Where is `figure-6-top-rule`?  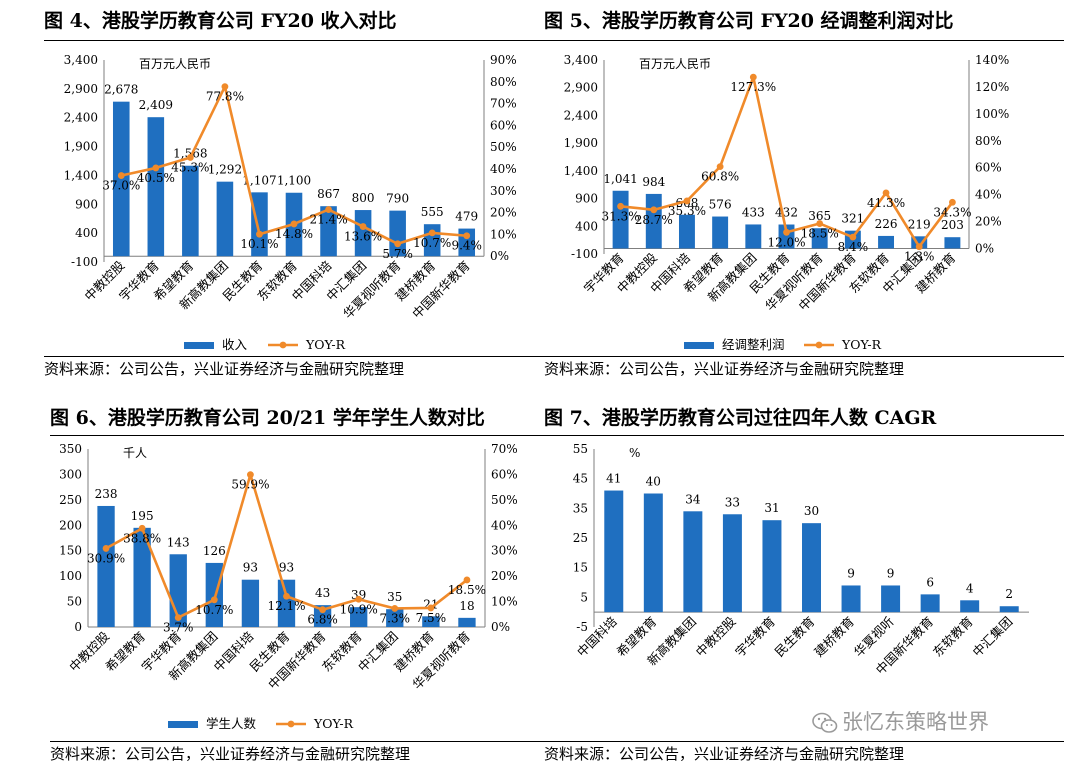 figure-6-top-rule is located at coordinates (310, 435).